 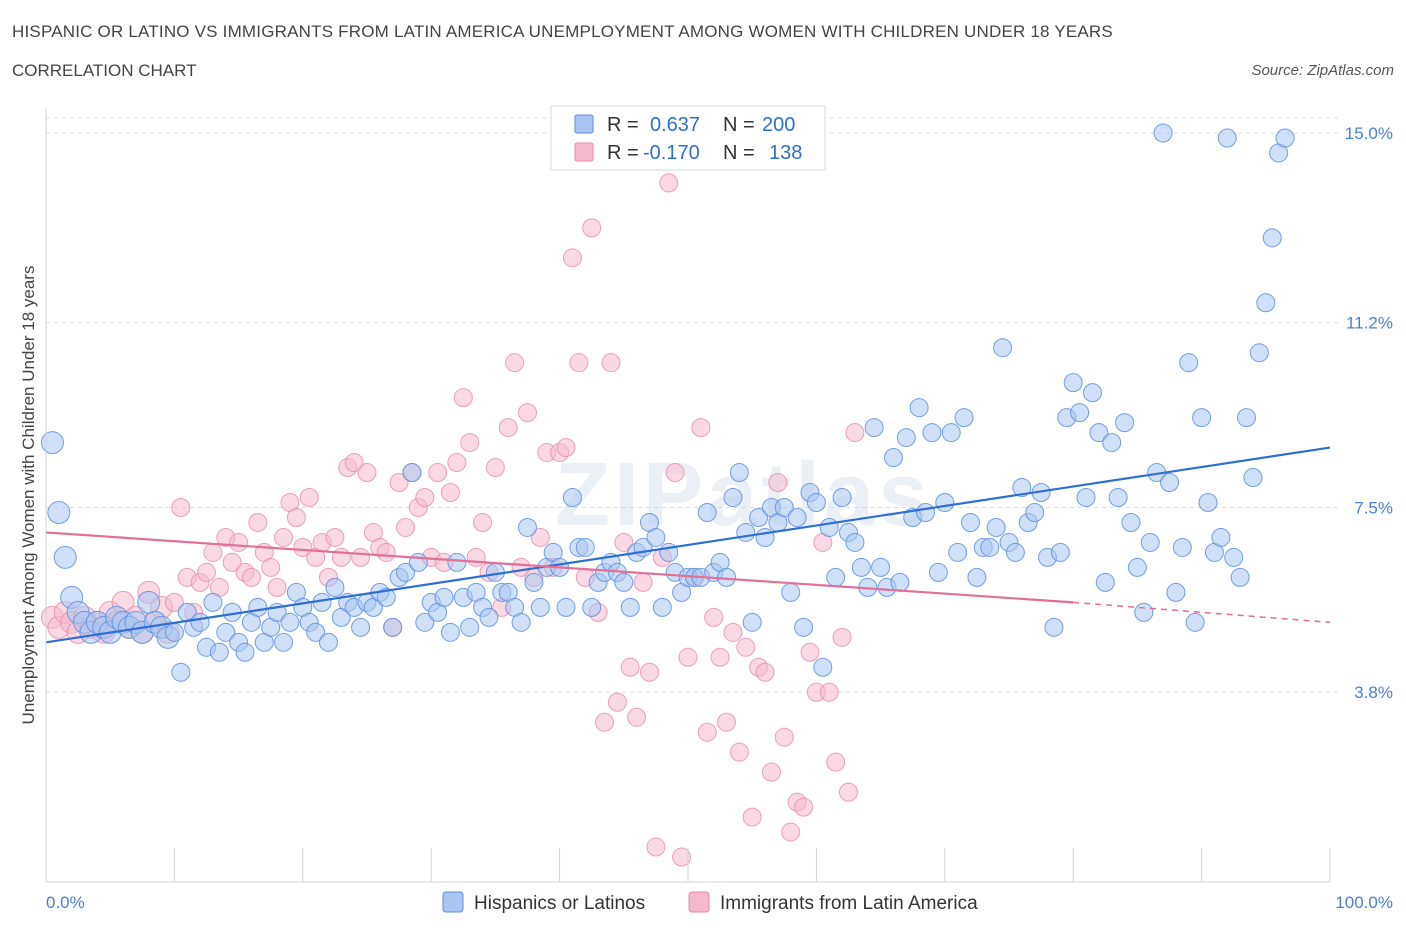 What do you see at coordinates (1202, 612) in the screenshot?
I see `trend-line-immigrants-extension` at bounding box center [1202, 612].